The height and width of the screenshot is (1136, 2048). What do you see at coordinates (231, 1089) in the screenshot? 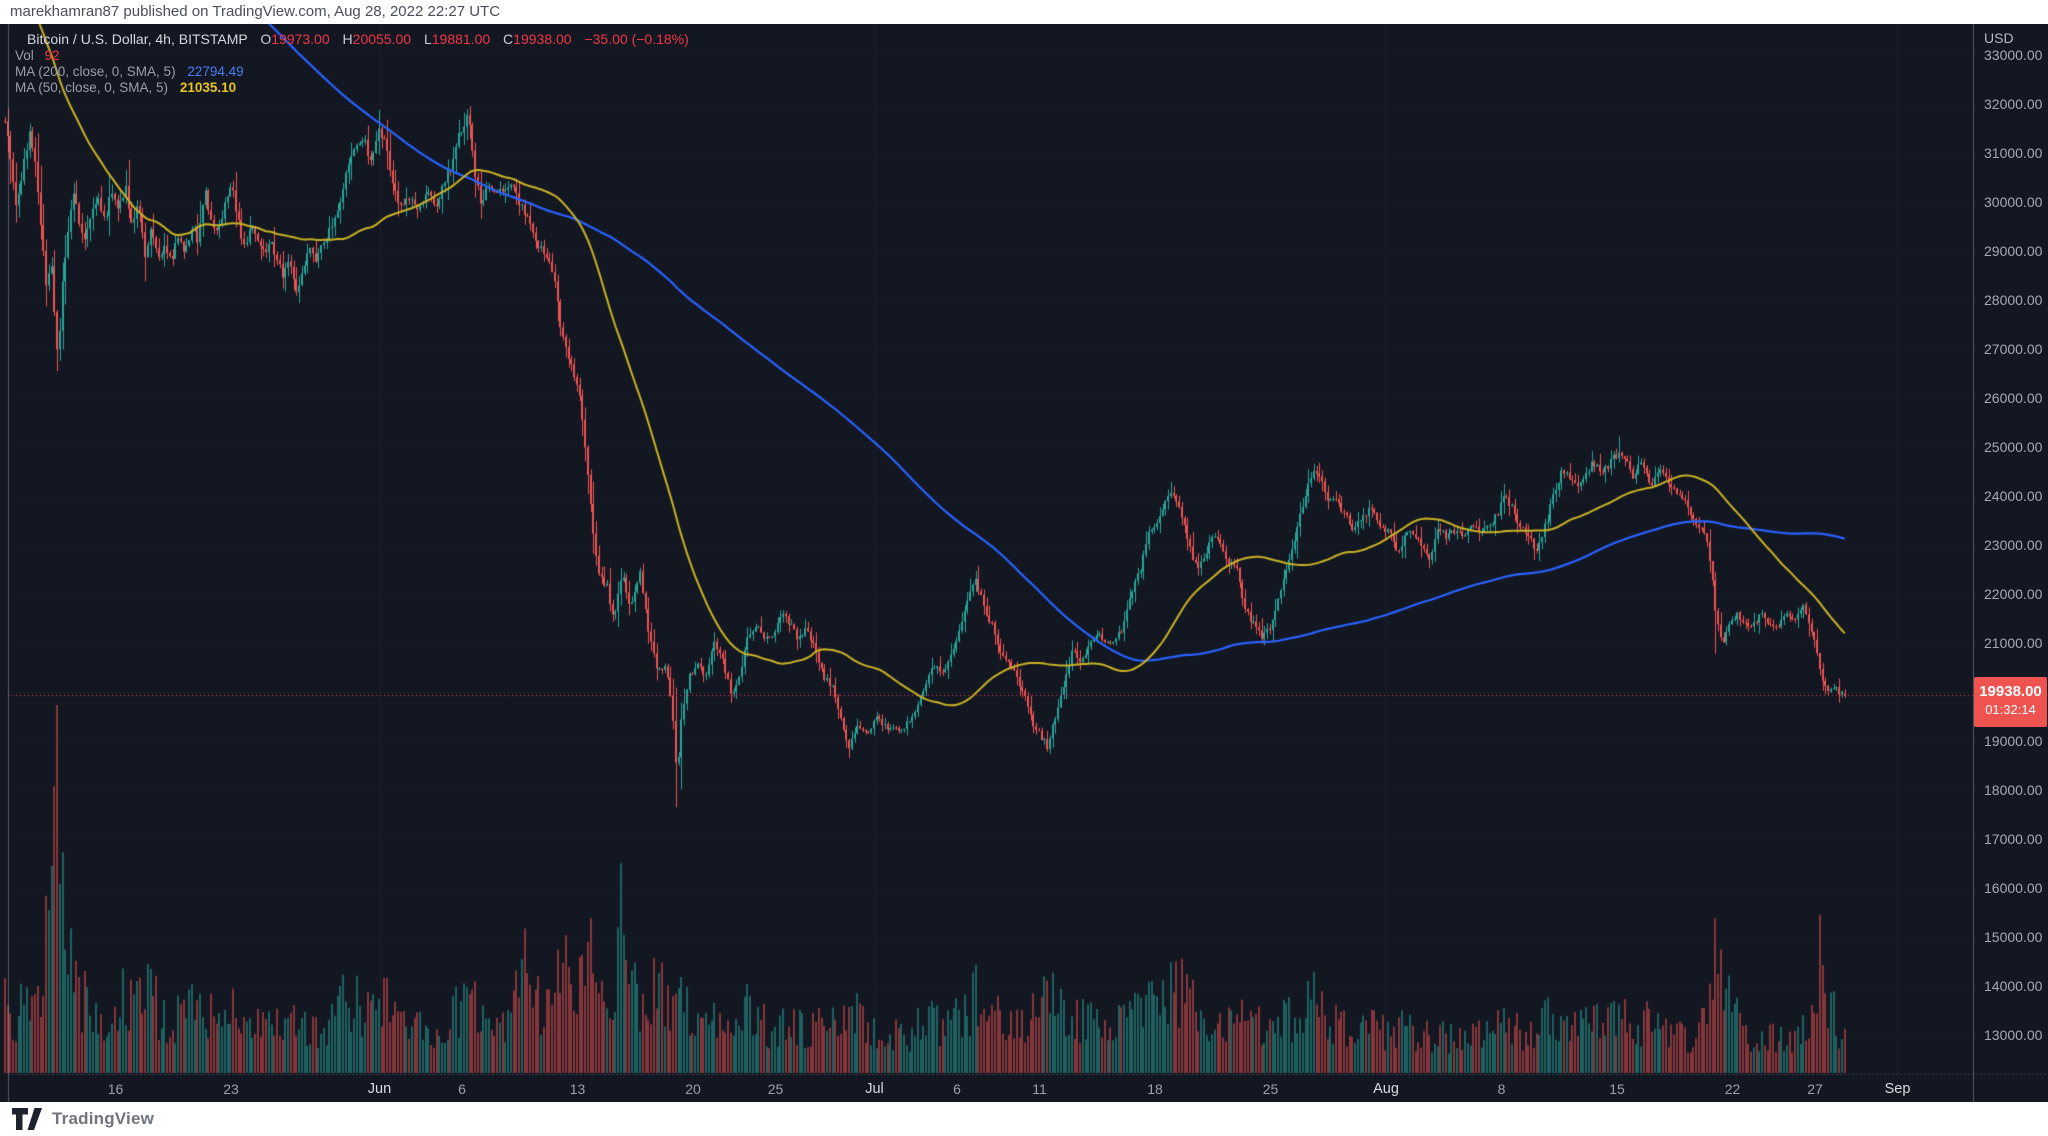
I see `time-axis-label: 23` at bounding box center [231, 1089].